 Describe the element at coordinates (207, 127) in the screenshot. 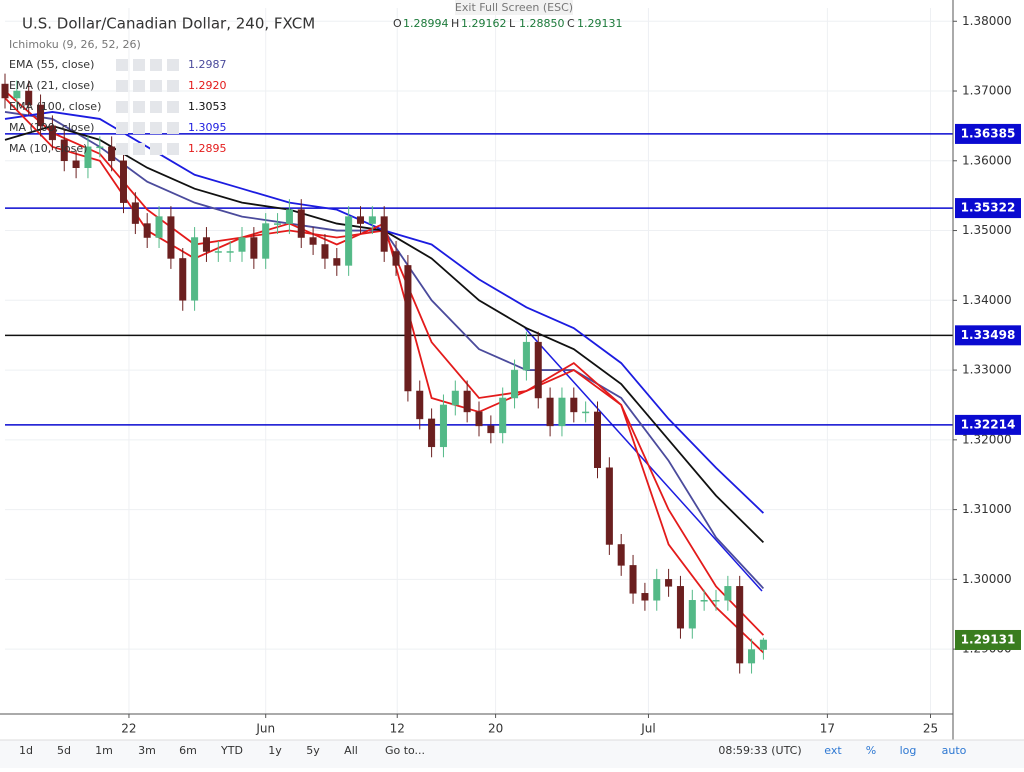

I see `legend-value: 1.3095` at that location.